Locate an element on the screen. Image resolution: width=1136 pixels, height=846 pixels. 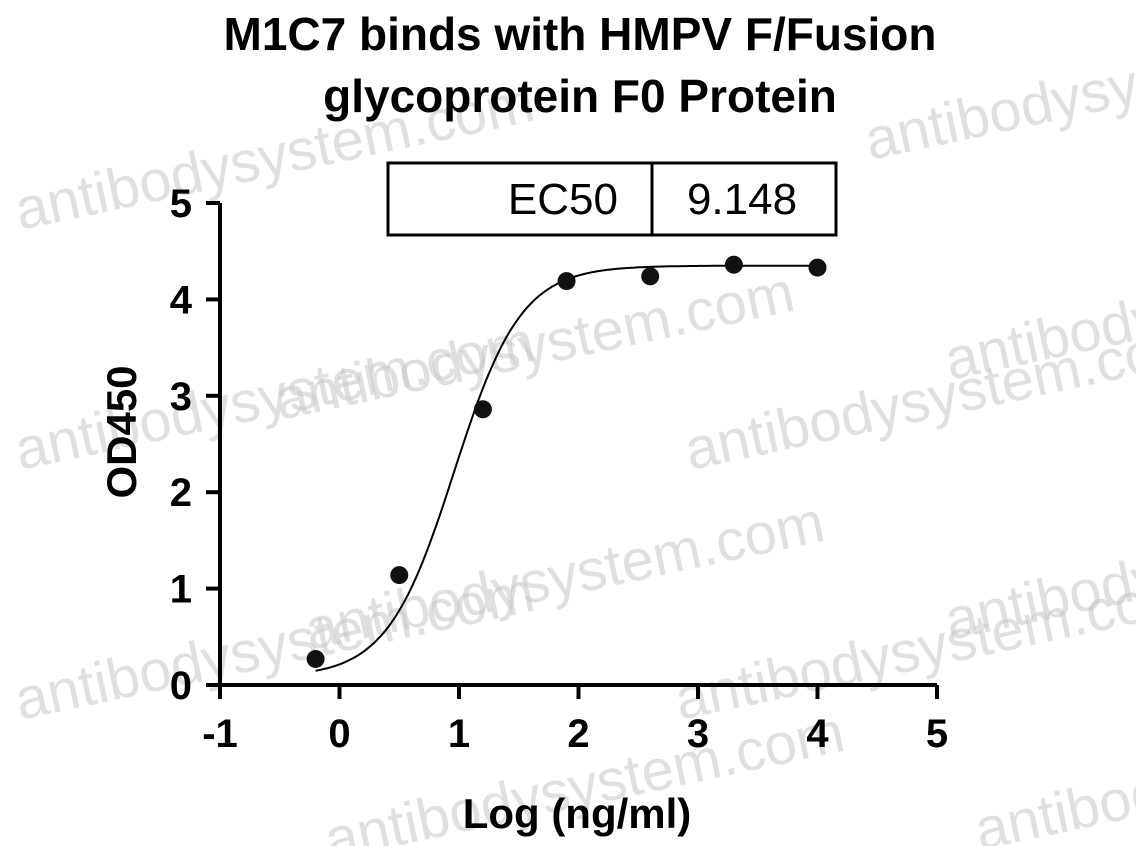
y-tick-label: 3 is located at coordinates (181, 397).